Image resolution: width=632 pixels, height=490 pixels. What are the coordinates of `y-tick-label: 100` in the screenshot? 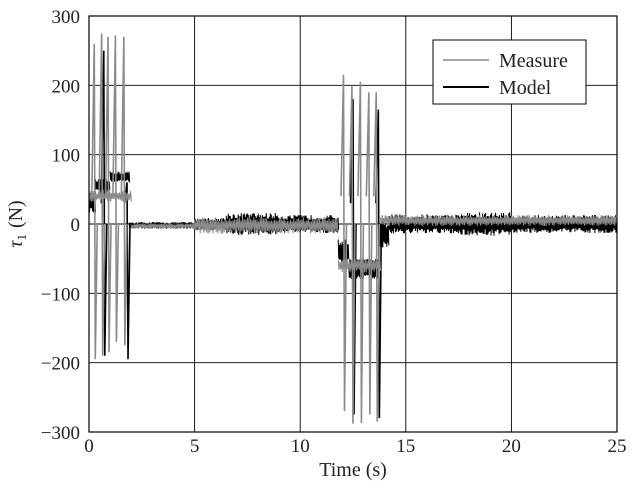 It's located at (66, 156).